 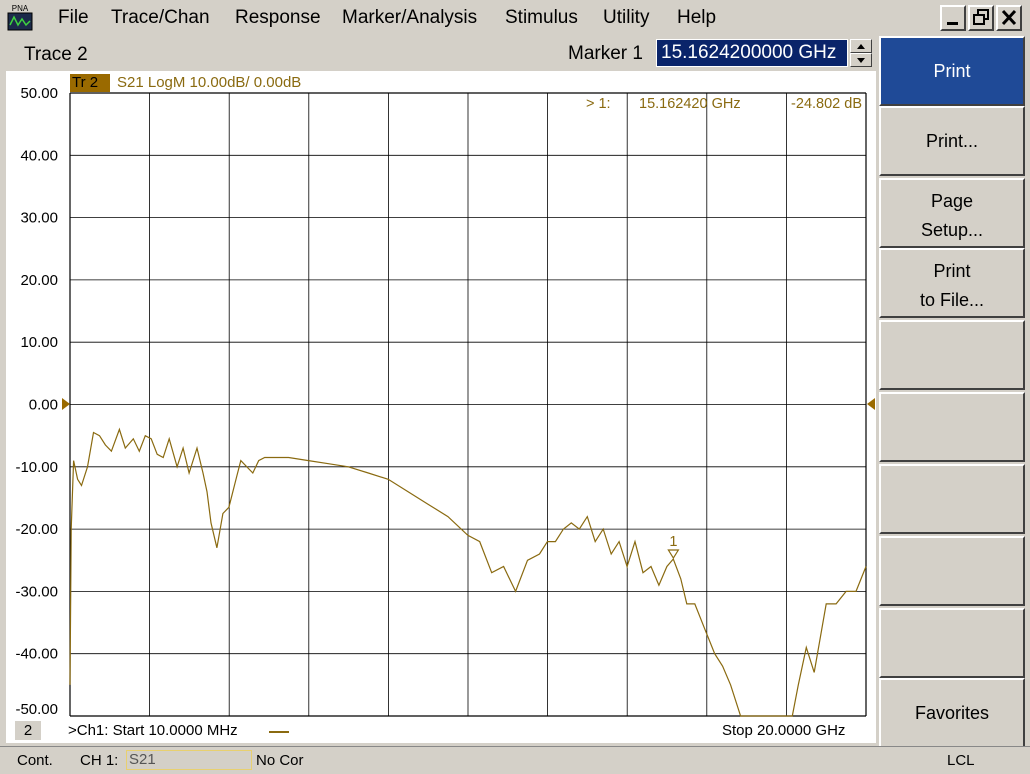 I want to click on y-tick-label: -10.00, so click(x=36, y=467).